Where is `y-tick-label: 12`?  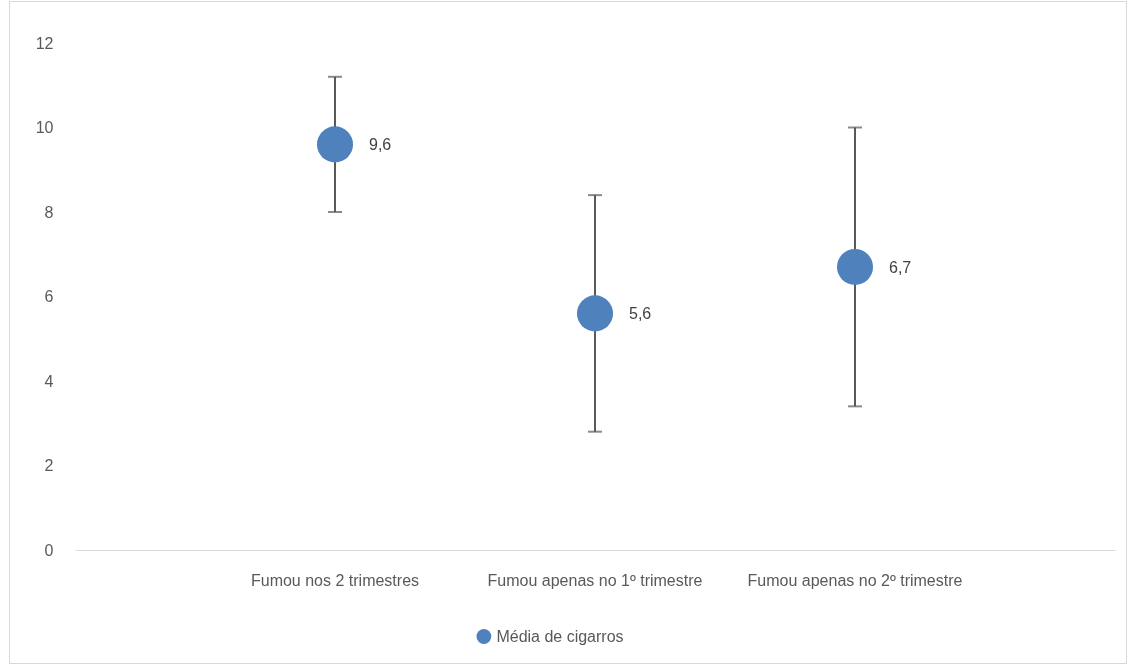 y-tick-label: 12 is located at coordinates (44, 43).